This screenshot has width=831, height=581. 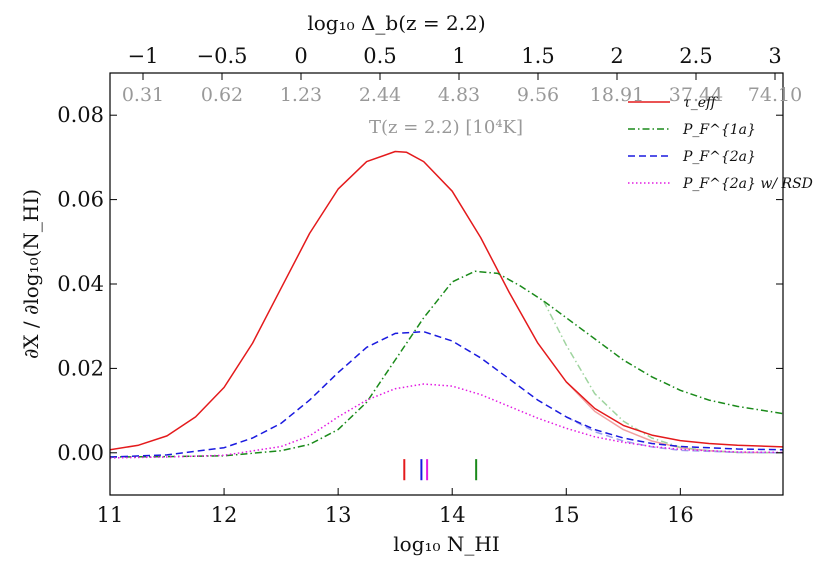 What do you see at coordinates (338, 515) in the screenshot?
I see `x-tick-label-2: 13` at bounding box center [338, 515].